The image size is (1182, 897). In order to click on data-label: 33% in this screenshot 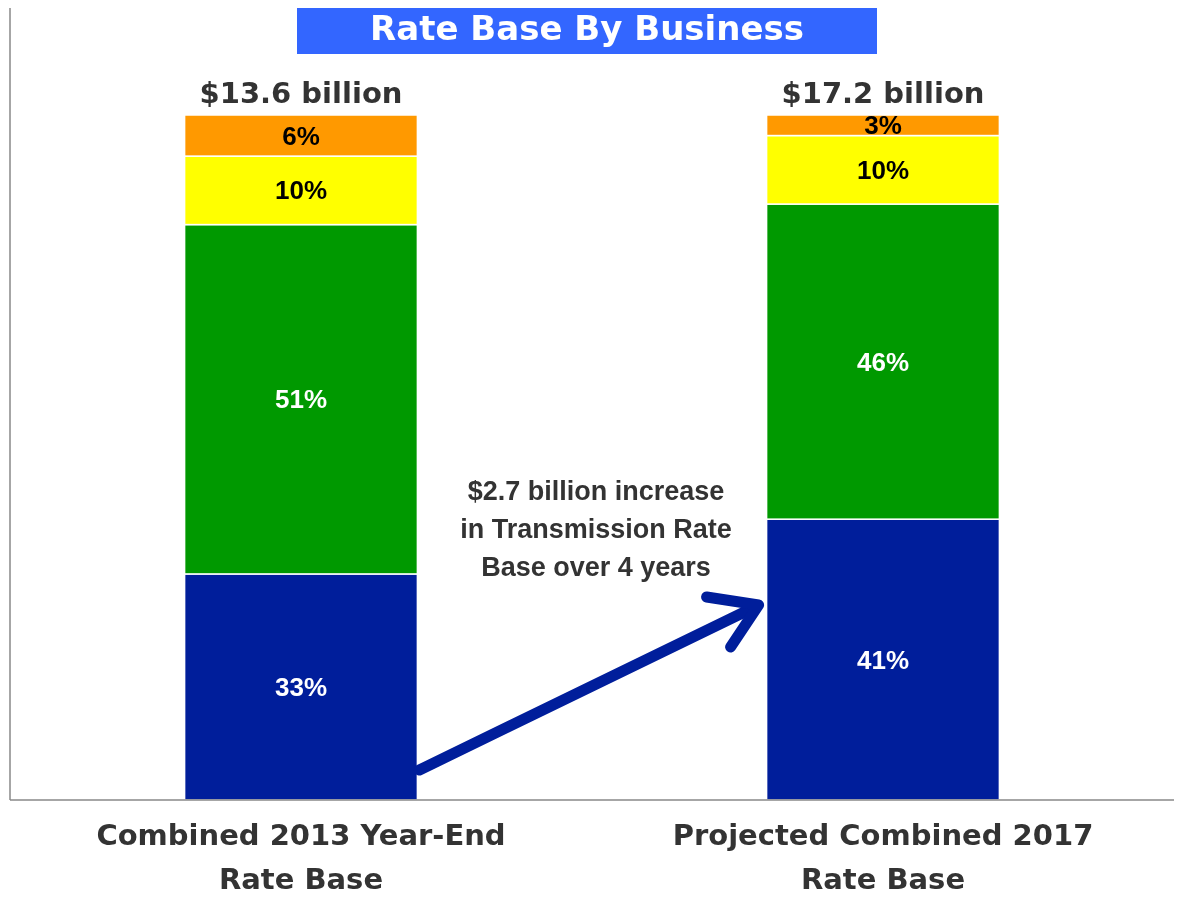, I will do `click(301, 687)`.